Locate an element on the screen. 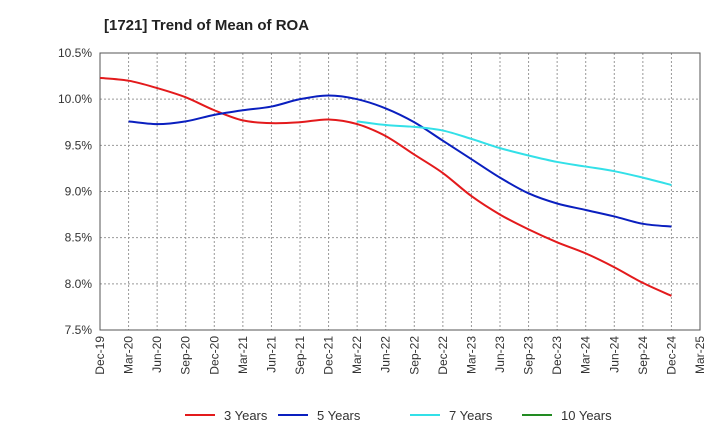 The width and height of the screenshot is (720, 440). y-tick-label: 8.5% is located at coordinates (79, 238).